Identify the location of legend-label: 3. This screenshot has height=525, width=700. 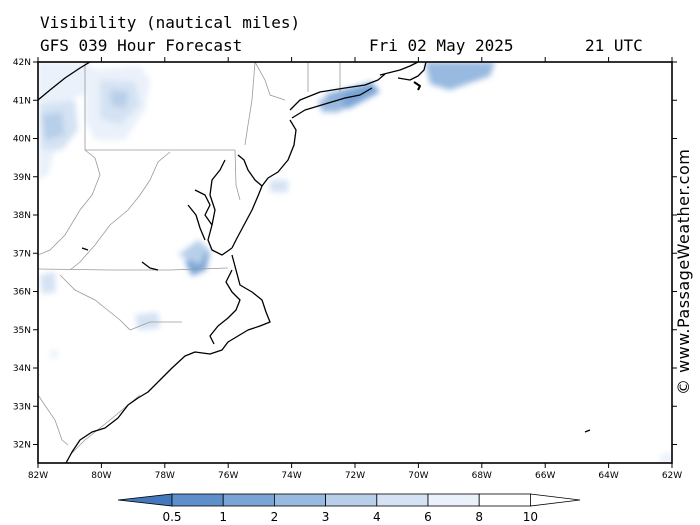
(326, 517).